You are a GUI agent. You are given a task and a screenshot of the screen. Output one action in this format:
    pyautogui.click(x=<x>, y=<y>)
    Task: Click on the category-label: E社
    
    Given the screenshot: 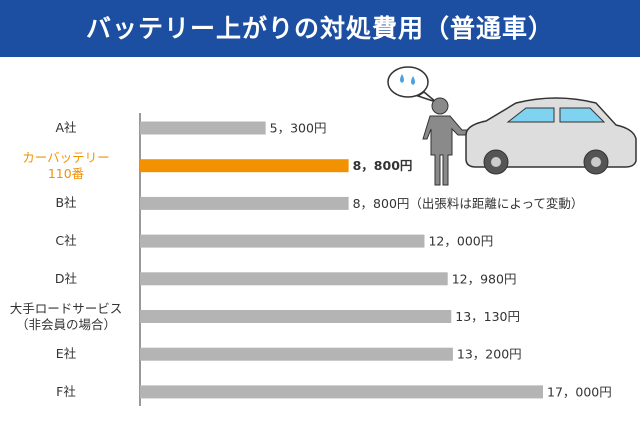 What is the action you would take?
    pyautogui.click(x=66, y=354)
    